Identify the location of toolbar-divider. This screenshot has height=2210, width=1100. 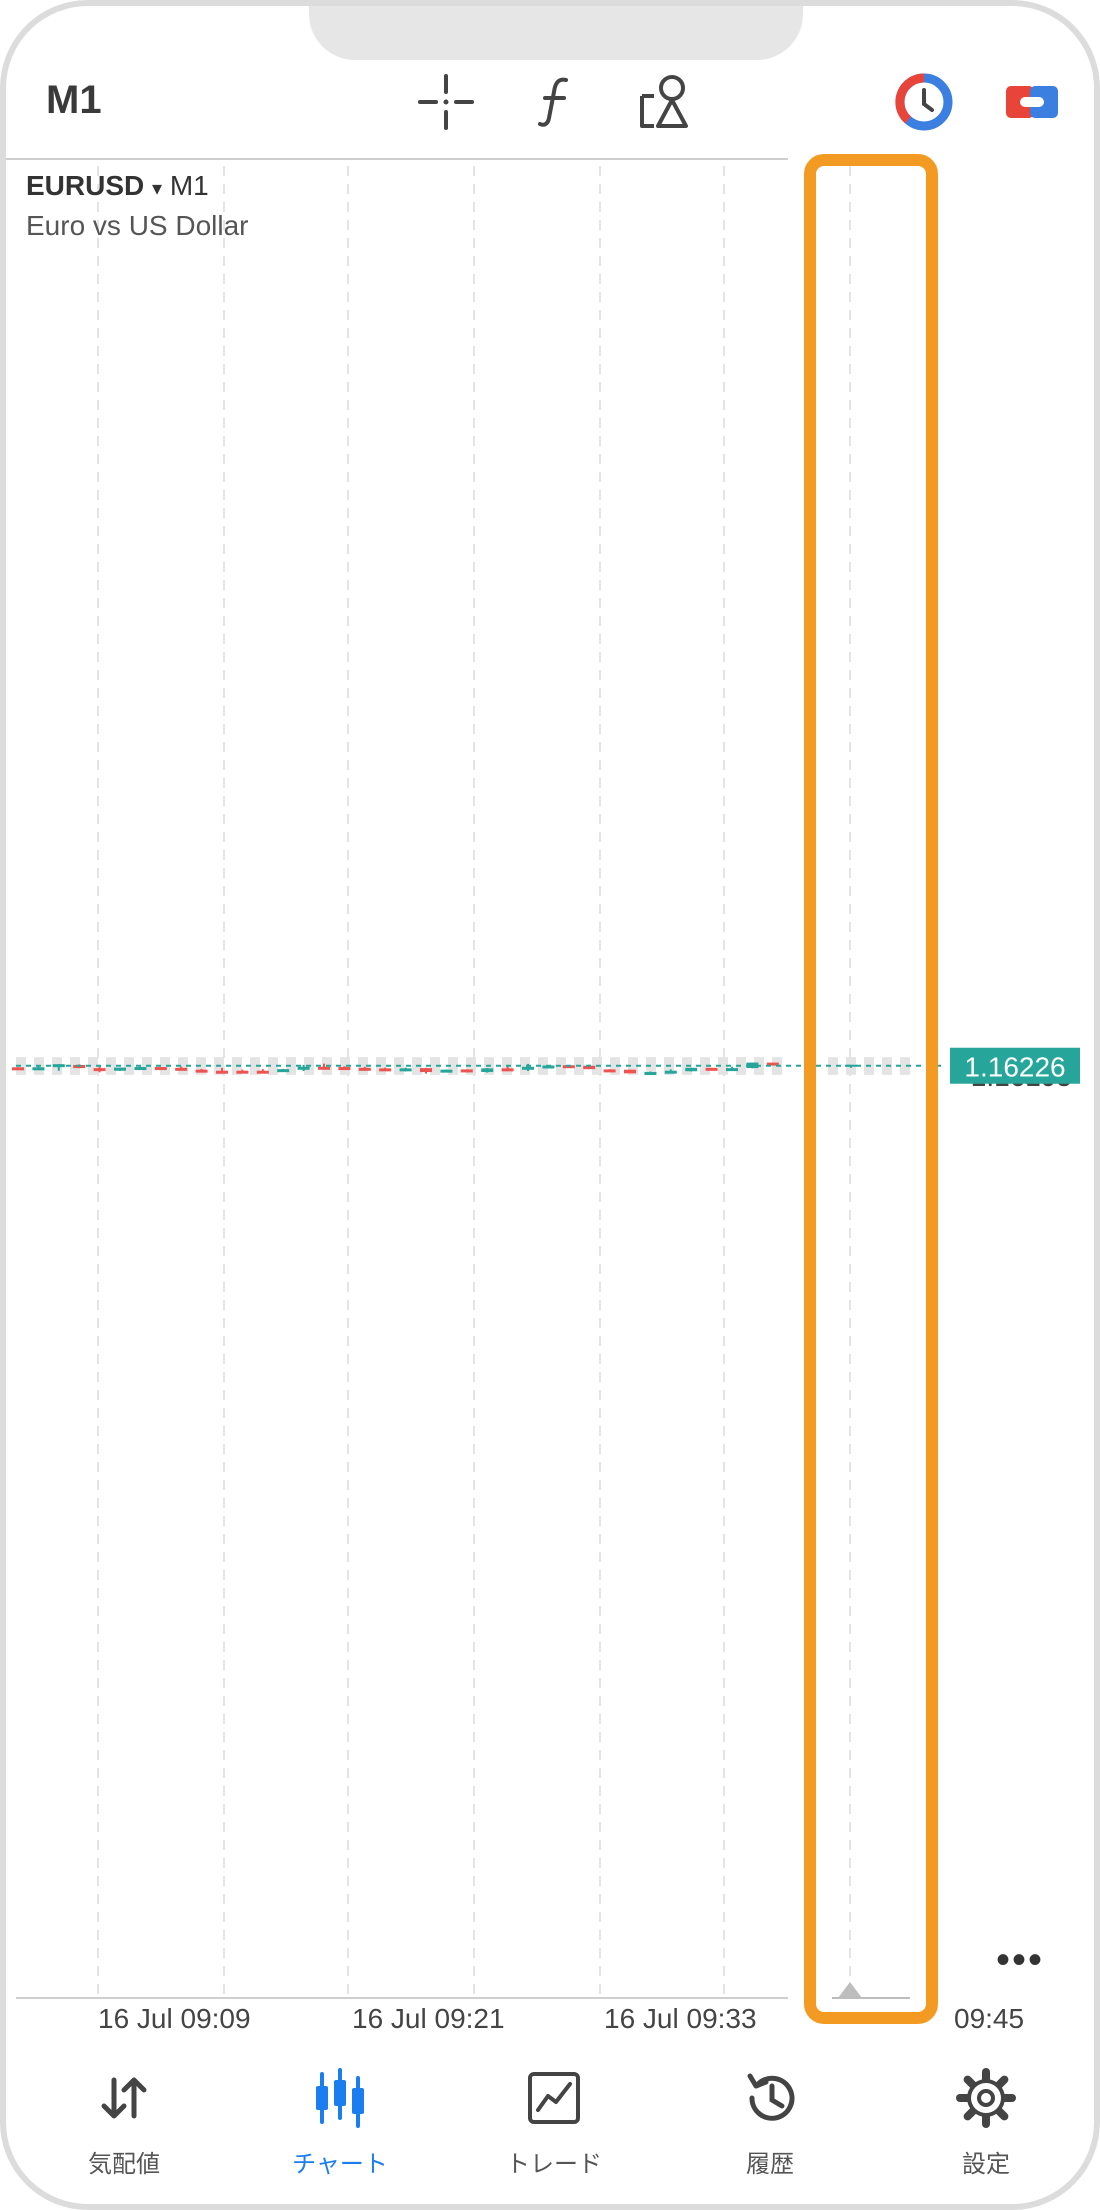
(397, 159).